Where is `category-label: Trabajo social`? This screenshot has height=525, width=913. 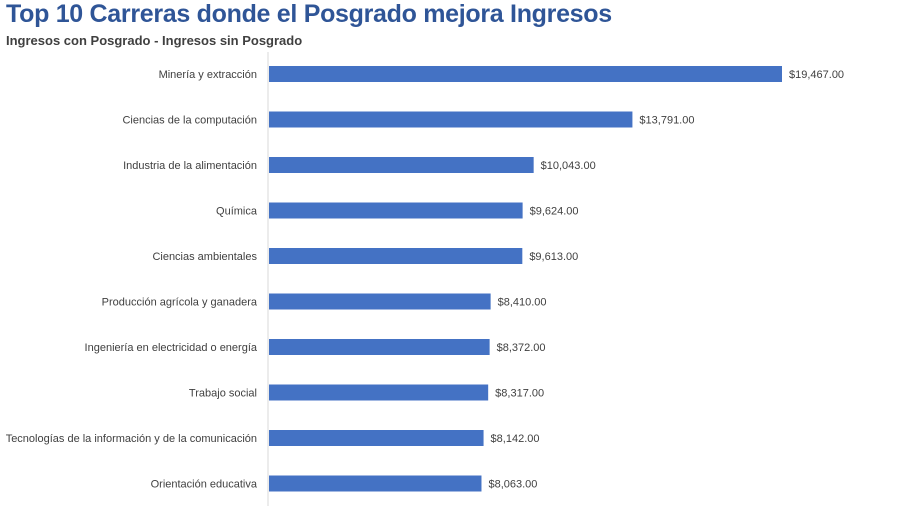 category-label: Trabajo social is located at coordinates (223, 394).